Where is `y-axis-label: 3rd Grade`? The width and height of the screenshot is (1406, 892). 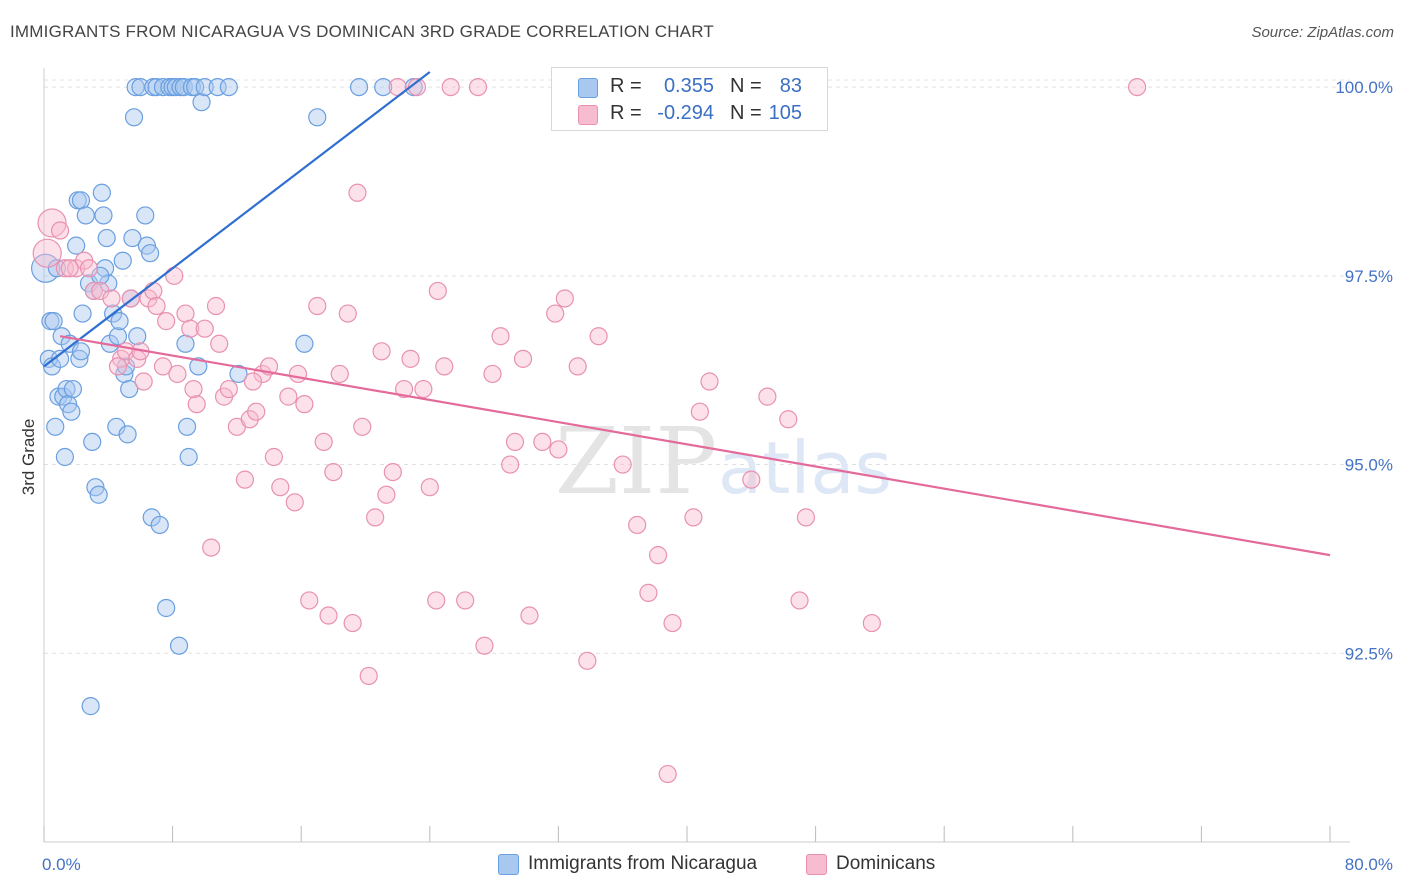 y-axis-label: 3rd Grade is located at coordinates (28, 457).